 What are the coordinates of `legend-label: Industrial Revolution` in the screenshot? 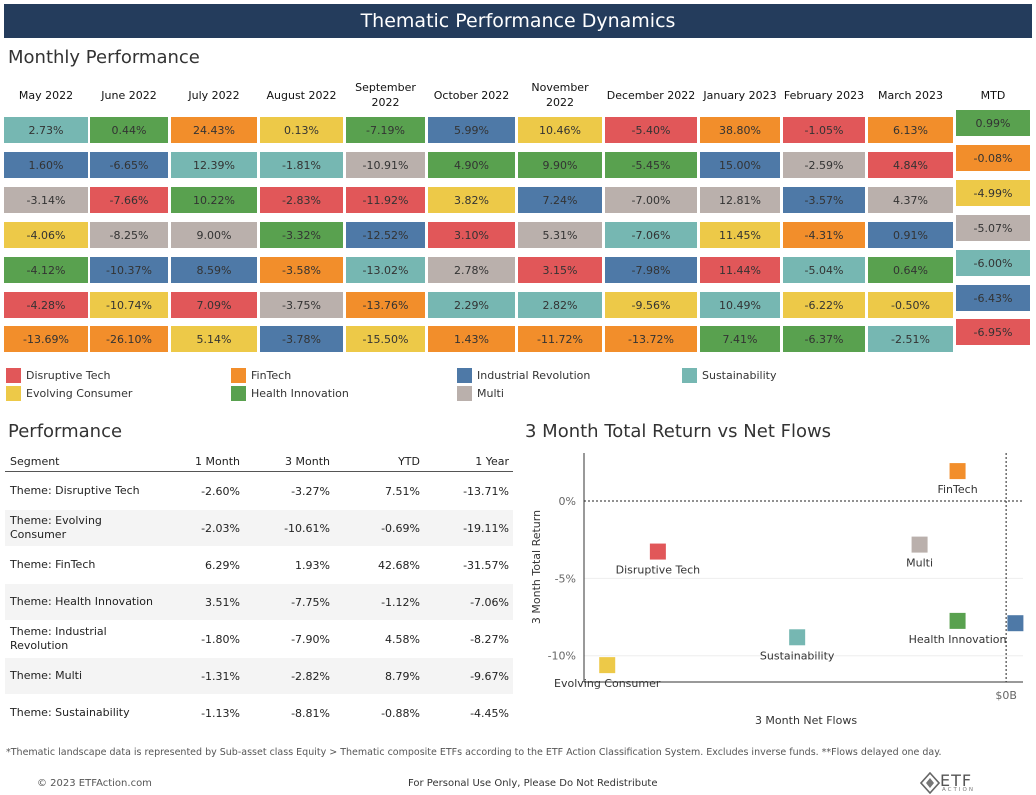 It's located at (534, 375).